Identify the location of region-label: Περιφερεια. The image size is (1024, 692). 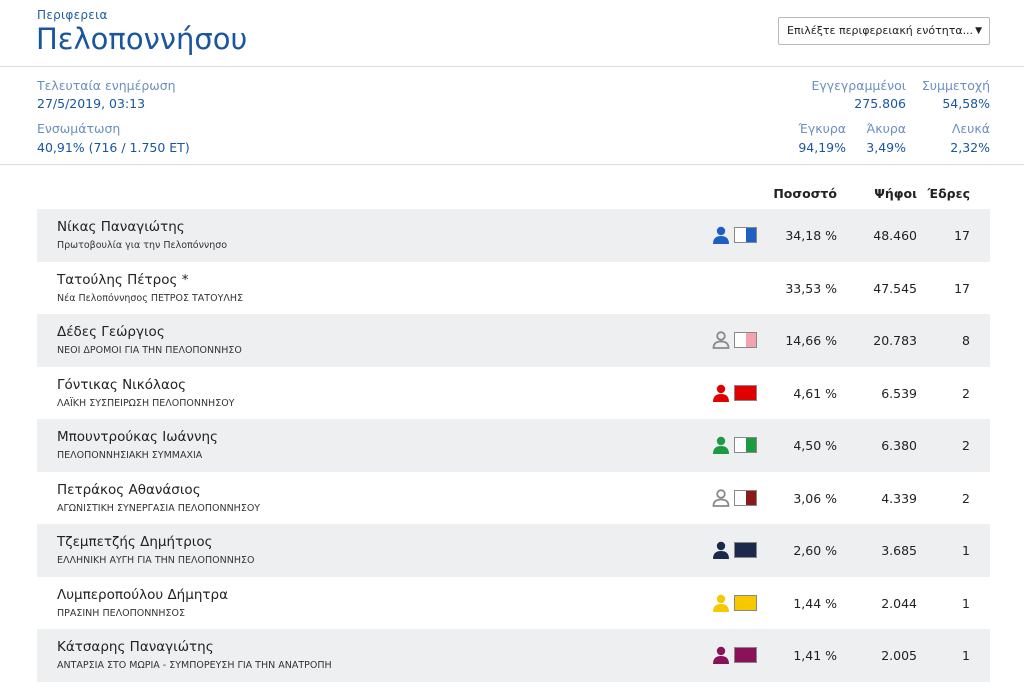
(72, 15).